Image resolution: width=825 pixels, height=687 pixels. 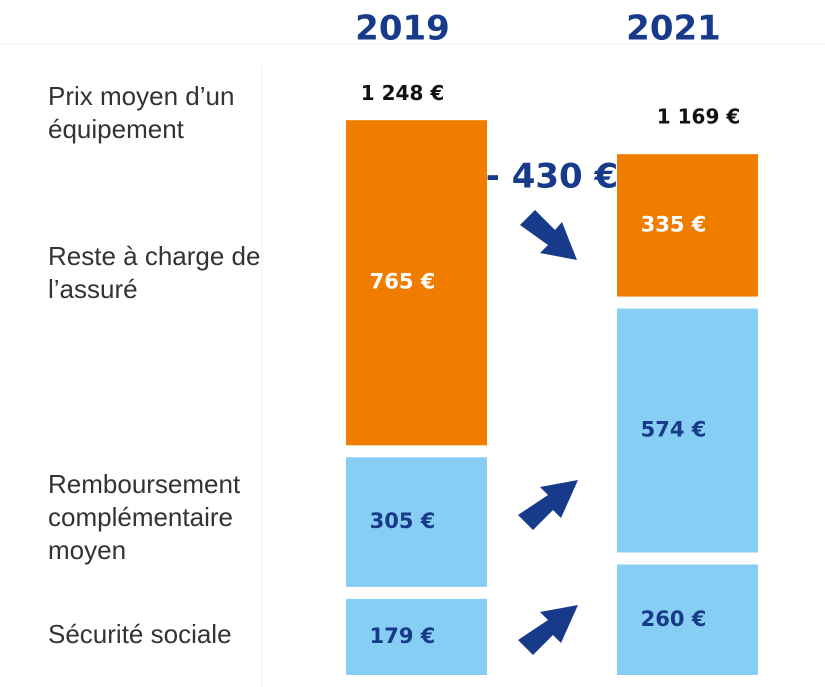 What do you see at coordinates (403, 93) in the screenshot?
I see `total-label: 1 248 €` at bounding box center [403, 93].